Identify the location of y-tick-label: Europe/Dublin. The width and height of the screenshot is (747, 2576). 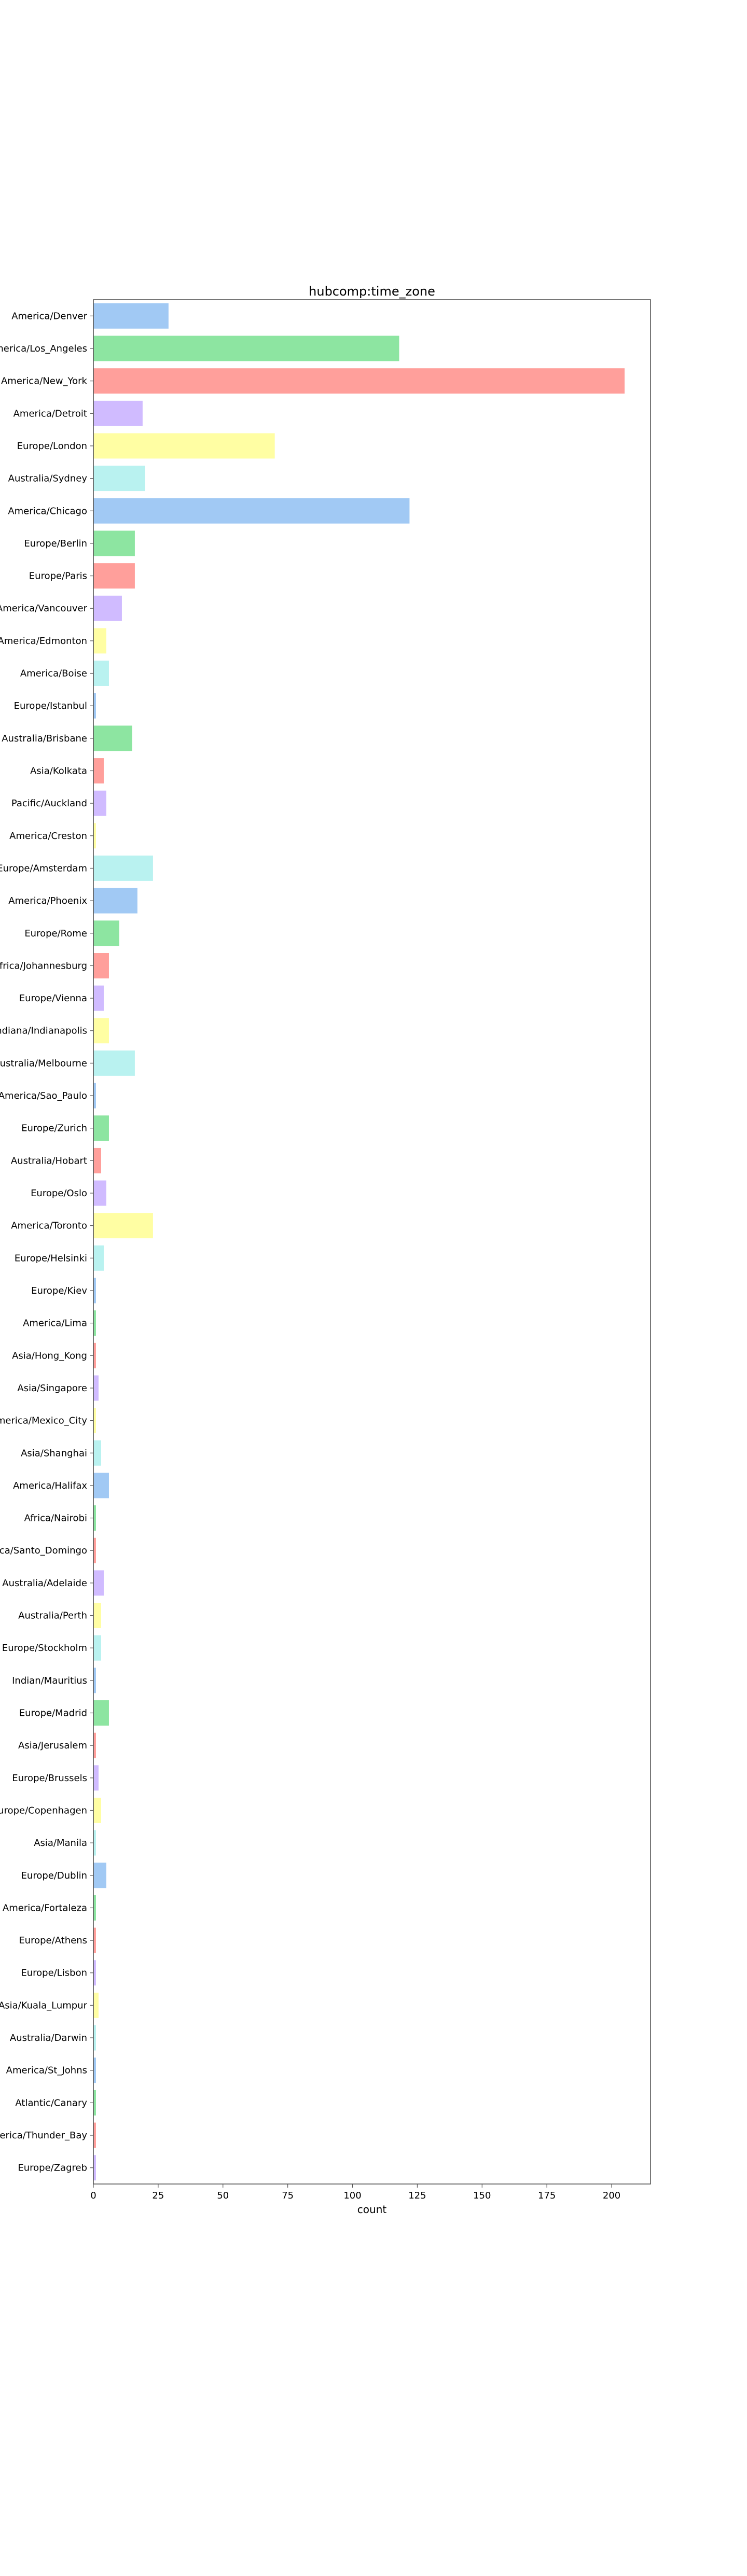
(54, 1875).